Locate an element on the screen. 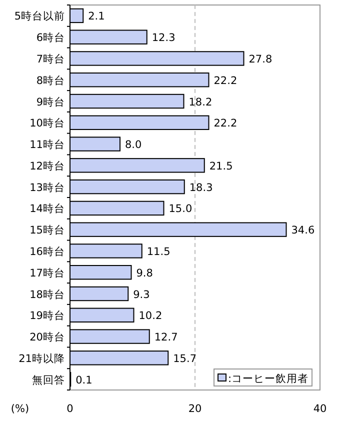 The width and height of the screenshot is (340, 425). y-tick-label: 14時台 is located at coordinates (47, 209).